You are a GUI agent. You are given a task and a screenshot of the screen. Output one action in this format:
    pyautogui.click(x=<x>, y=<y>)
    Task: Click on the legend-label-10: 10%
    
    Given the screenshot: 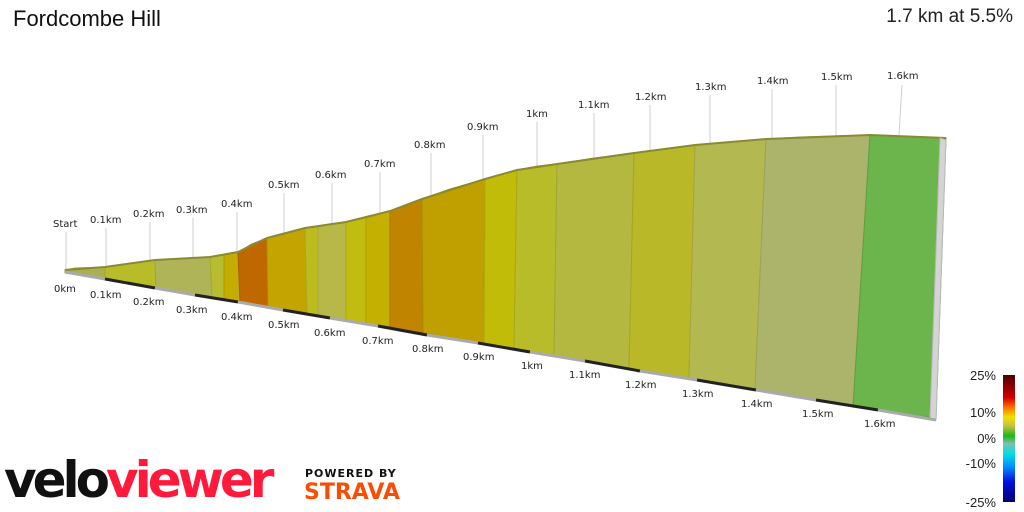 What is the action you would take?
    pyautogui.click(x=982, y=412)
    